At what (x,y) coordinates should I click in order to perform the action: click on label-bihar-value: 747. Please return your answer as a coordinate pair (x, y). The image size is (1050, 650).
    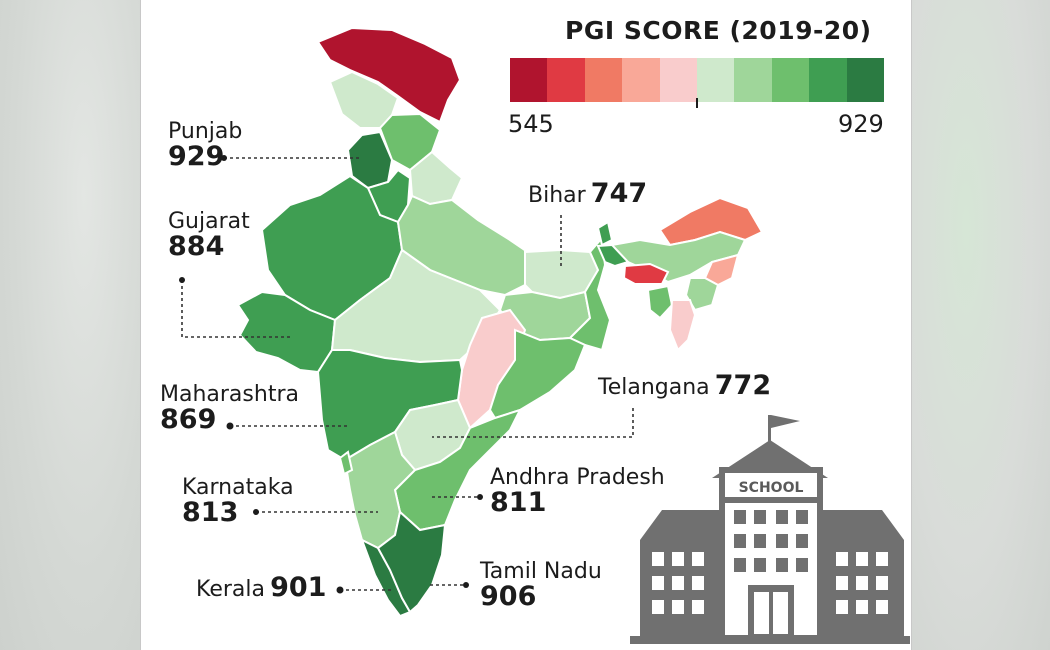
    Looking at the image, I should click on (619, 193).